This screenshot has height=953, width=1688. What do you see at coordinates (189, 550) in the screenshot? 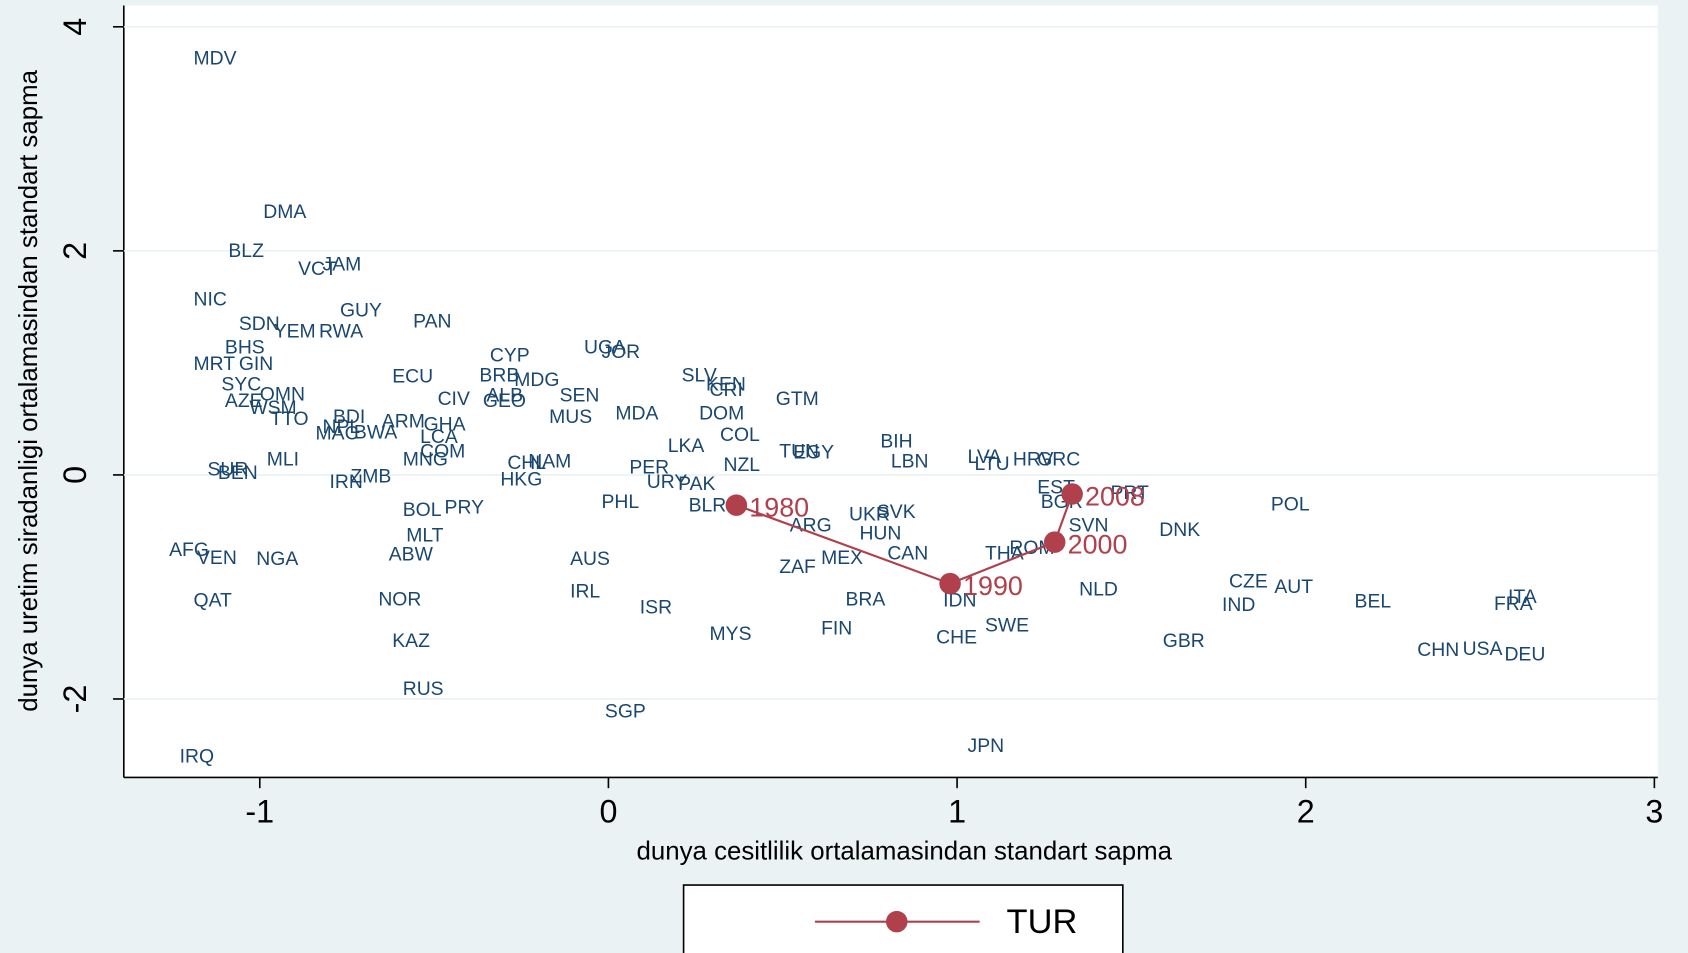
I see `point-label: AFG` at bounding box center [189, 550].